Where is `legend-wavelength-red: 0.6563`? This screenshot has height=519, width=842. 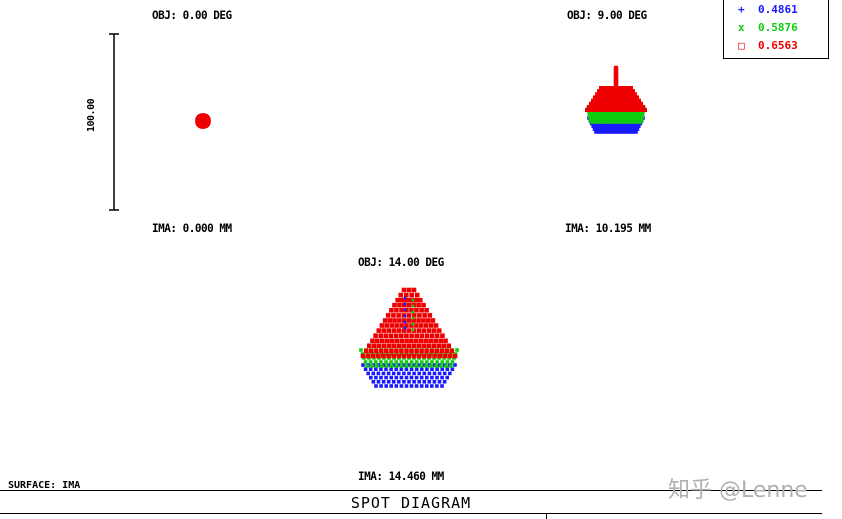
legend-wavelength-red: 0.6563 is located at coordinates (778, 45).